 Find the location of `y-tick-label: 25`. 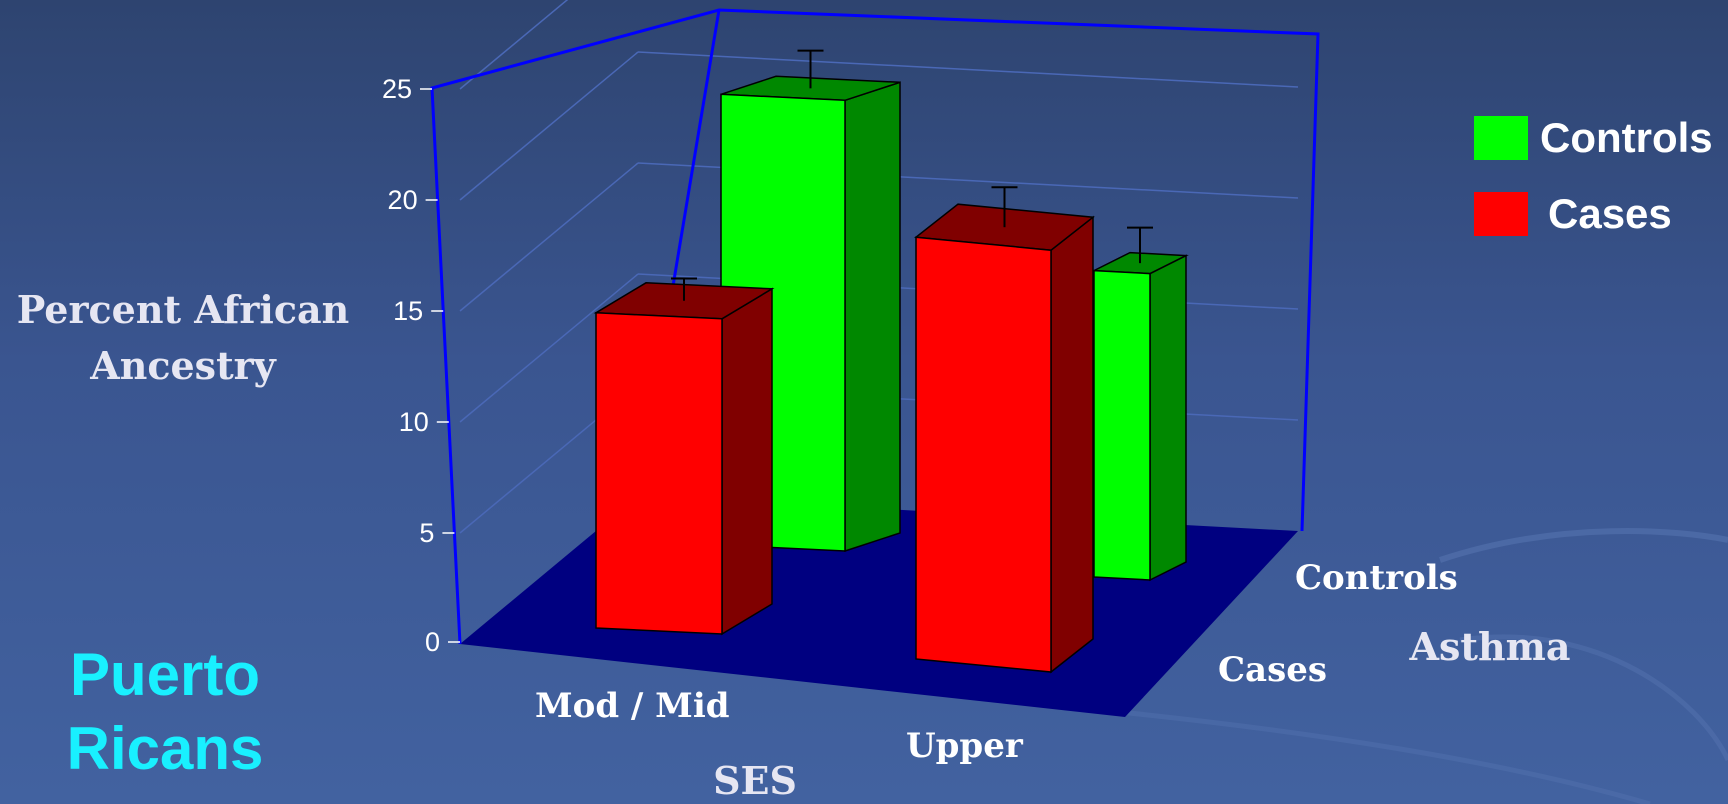

y-tick-label: 25 is located at coordinates (397, 89).